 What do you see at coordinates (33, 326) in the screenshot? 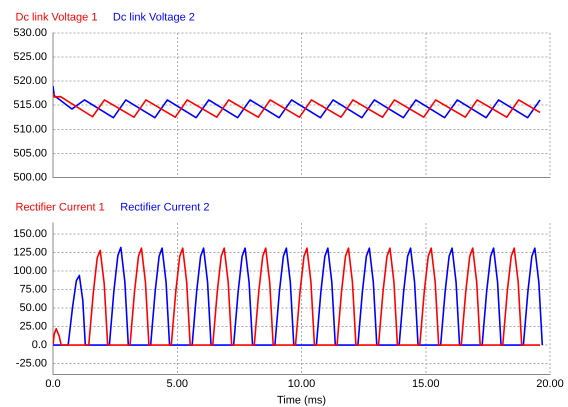
I see `y-tick-label: 25.00` at bounding box center [33, 326].